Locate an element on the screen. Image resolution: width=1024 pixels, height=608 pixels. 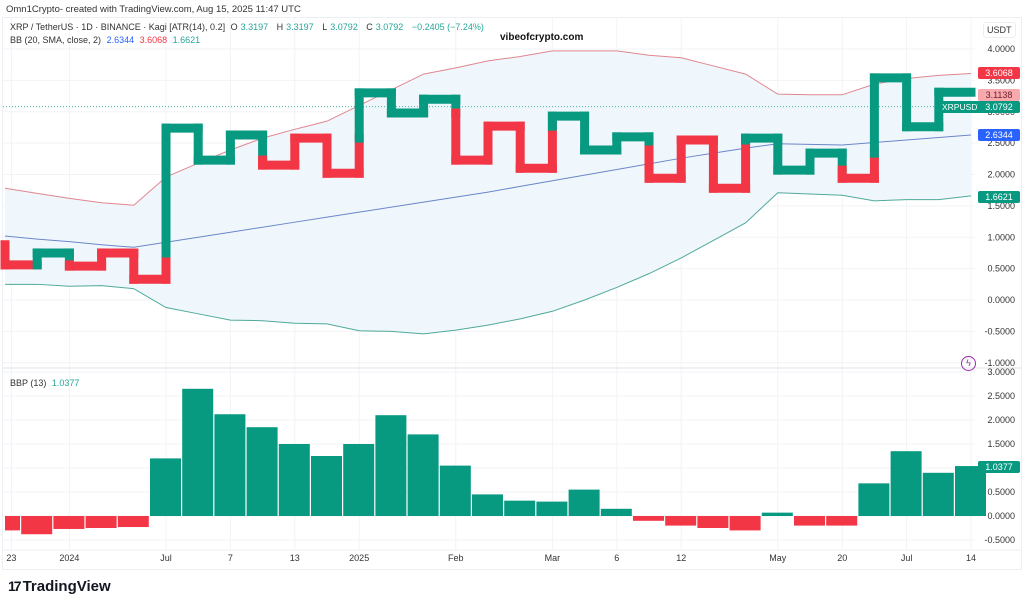
close-label: C is located at coordinates (369, 27).